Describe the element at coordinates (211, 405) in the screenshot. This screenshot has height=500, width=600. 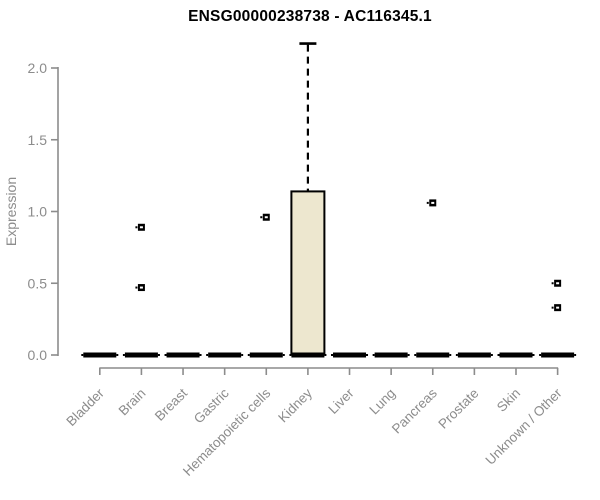
I see `x-category-label-gastric: Gastric` at that location.